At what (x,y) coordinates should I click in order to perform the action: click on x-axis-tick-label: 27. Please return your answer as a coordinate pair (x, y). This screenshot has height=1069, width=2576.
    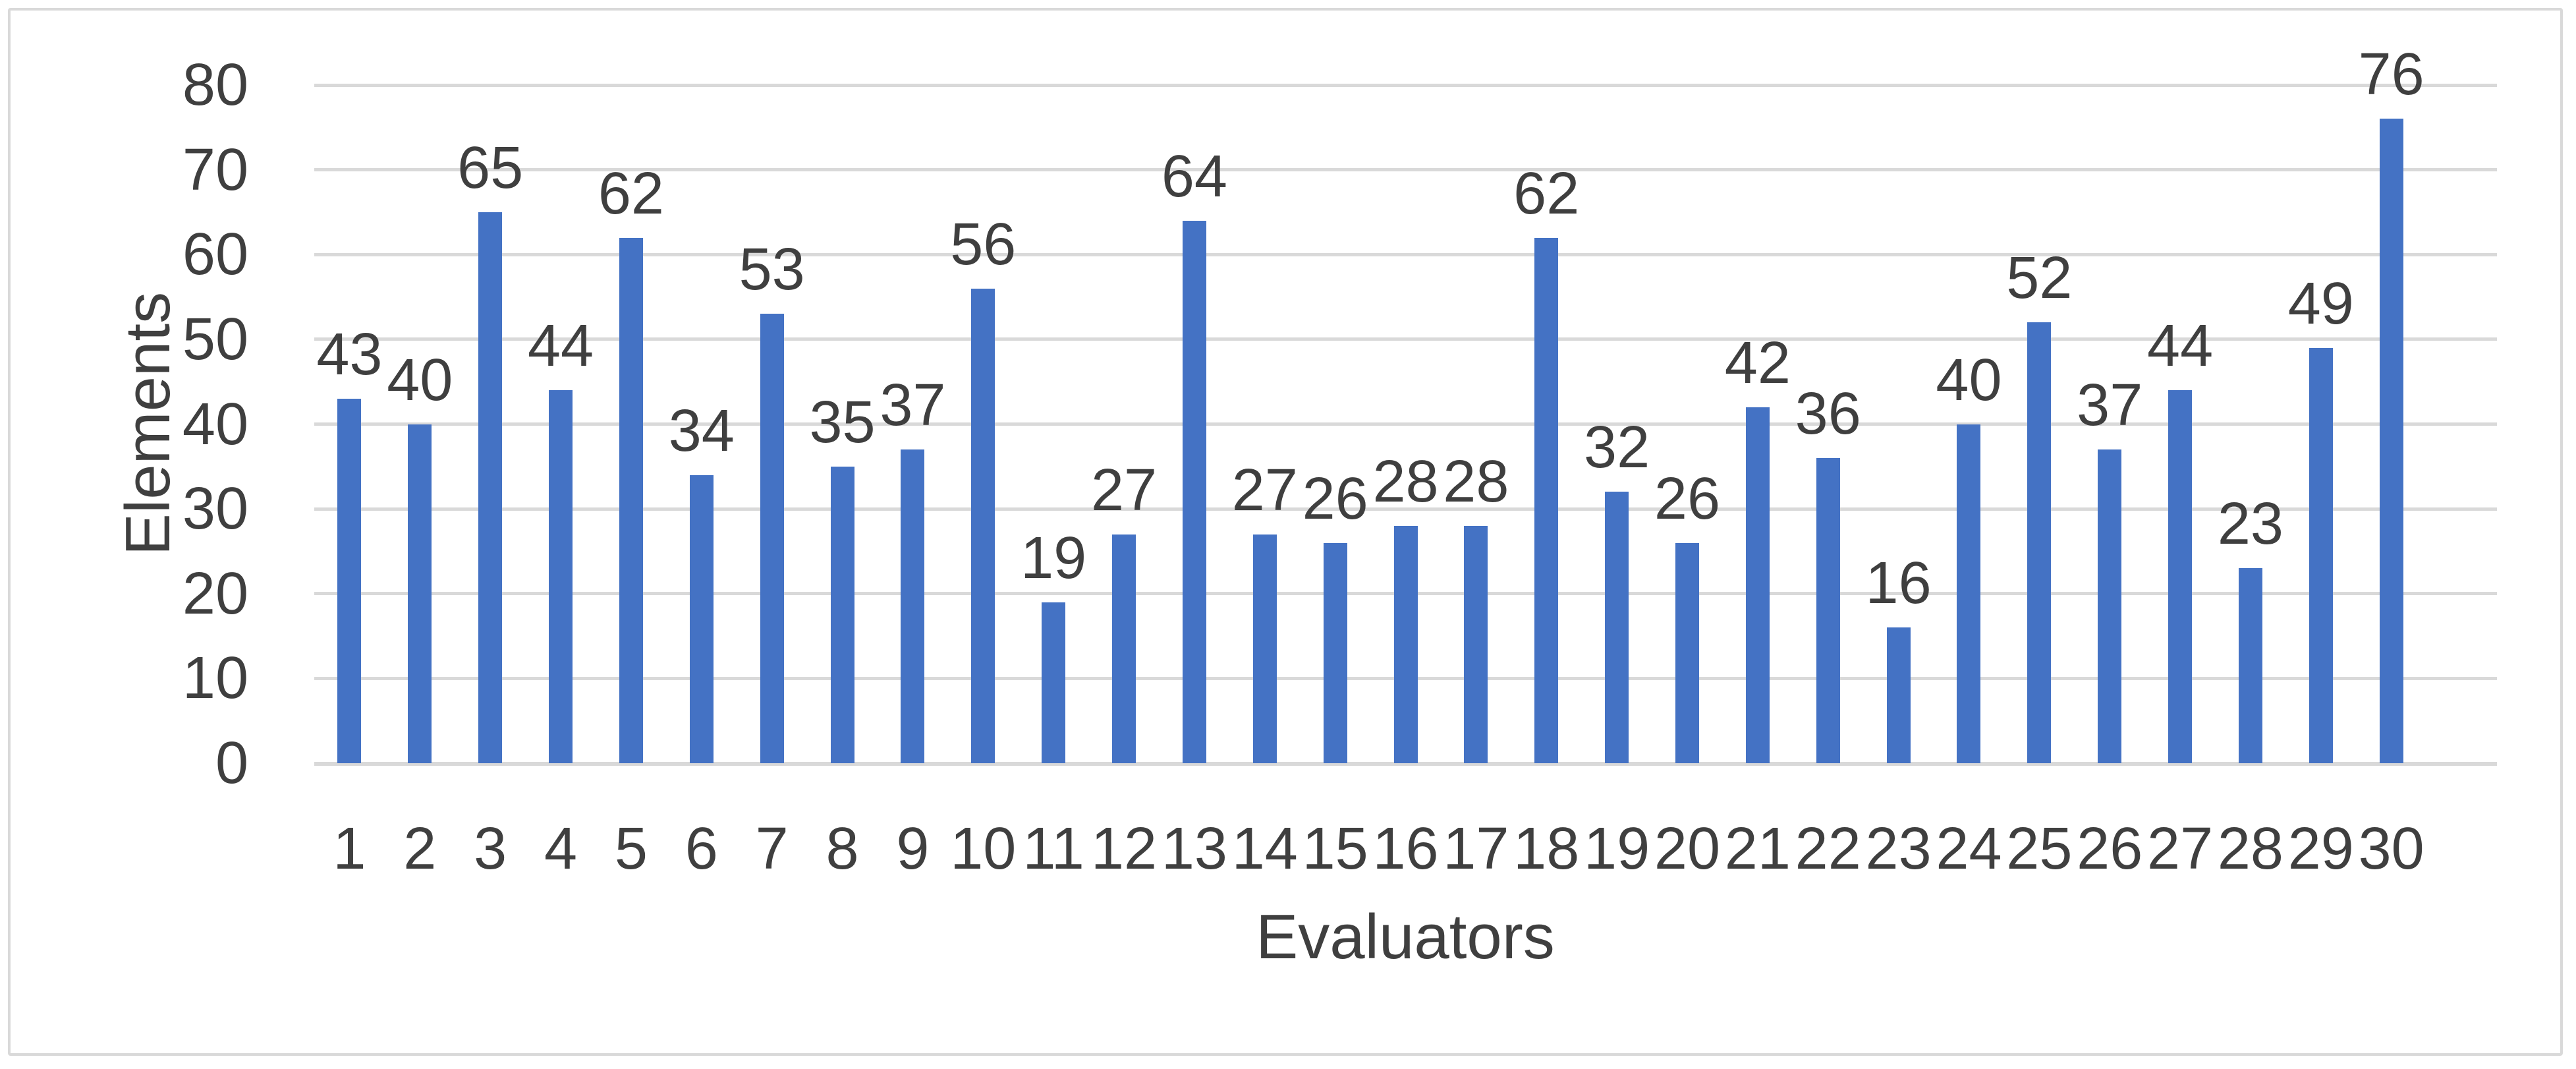
    Looking at the image, I should click on (2180, 849).